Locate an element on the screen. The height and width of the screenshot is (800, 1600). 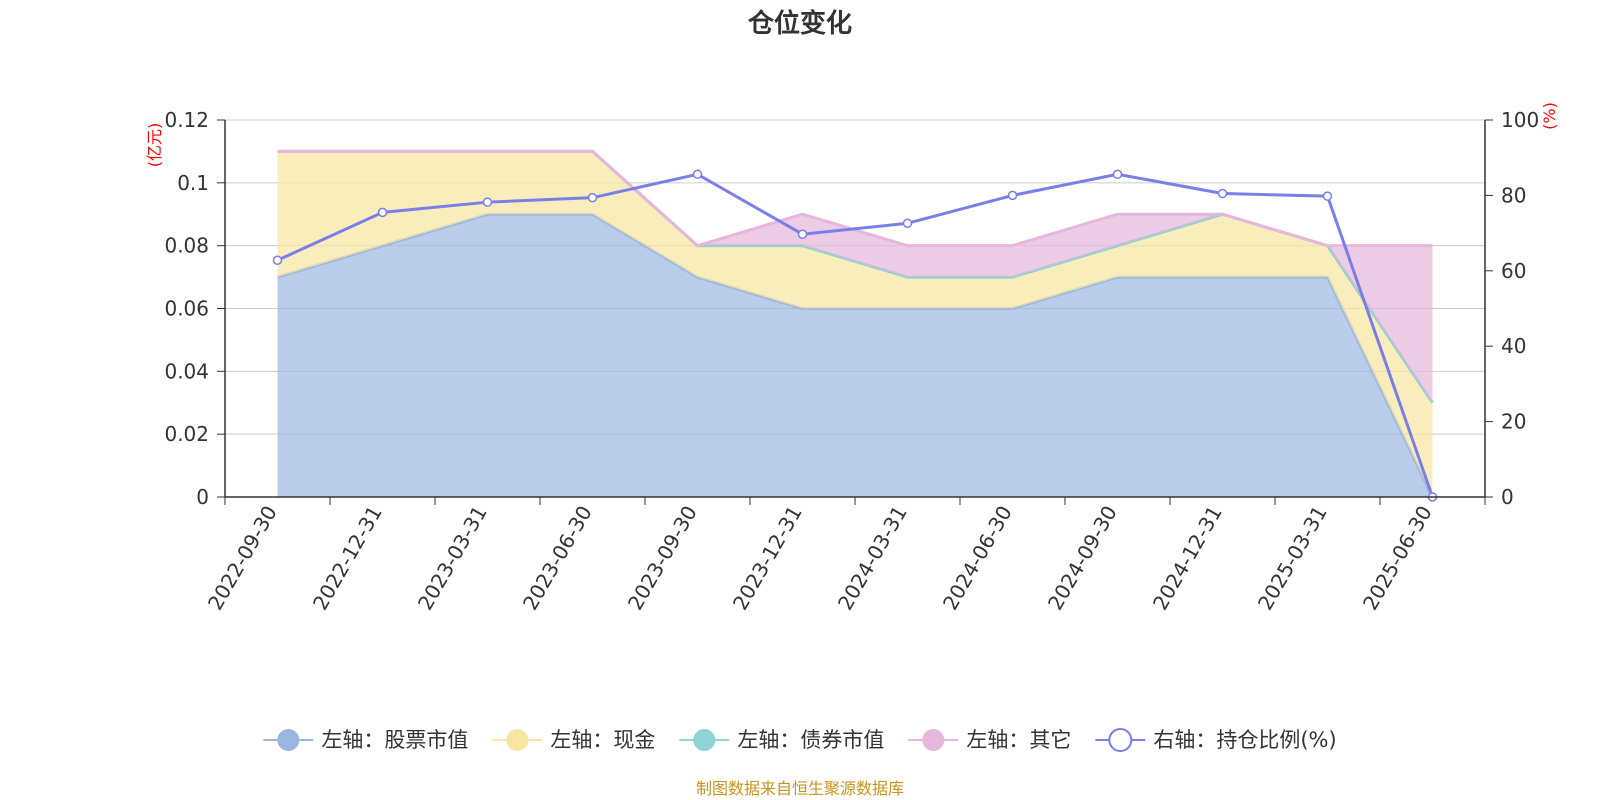
right-tick-label: 60 is located at coordinates (1513, 271).